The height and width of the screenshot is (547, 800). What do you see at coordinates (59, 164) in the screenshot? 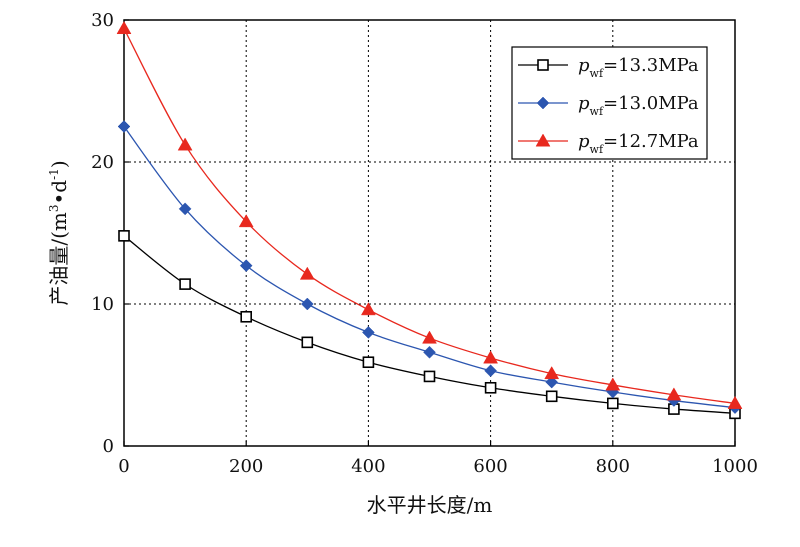
I see `y-axis-label-end: )` at bounding box center [59, 164].